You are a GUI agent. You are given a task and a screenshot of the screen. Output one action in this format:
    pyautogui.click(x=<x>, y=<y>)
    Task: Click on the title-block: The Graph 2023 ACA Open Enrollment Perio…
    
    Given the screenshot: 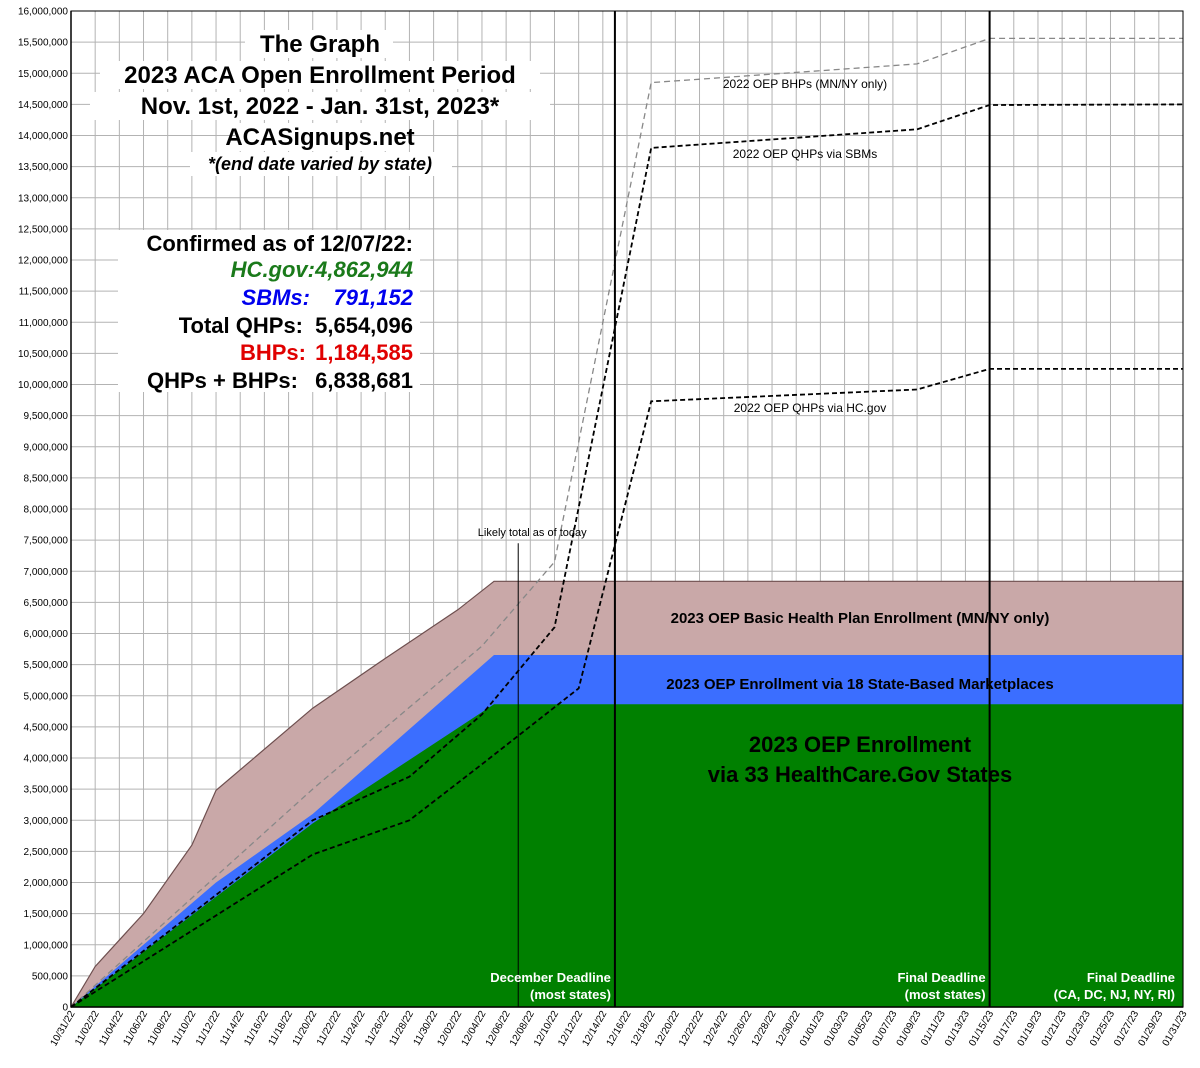 What is the action you would take?
    pyautogui.click(x=320, y=103)
    